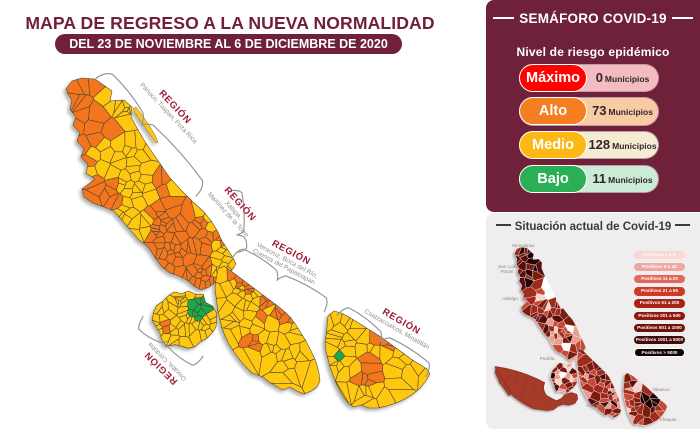  What do you see at coordinates (507, 266) in the screenshot?
I see `svg-text: San Luis` at bounding box center [507, 266].